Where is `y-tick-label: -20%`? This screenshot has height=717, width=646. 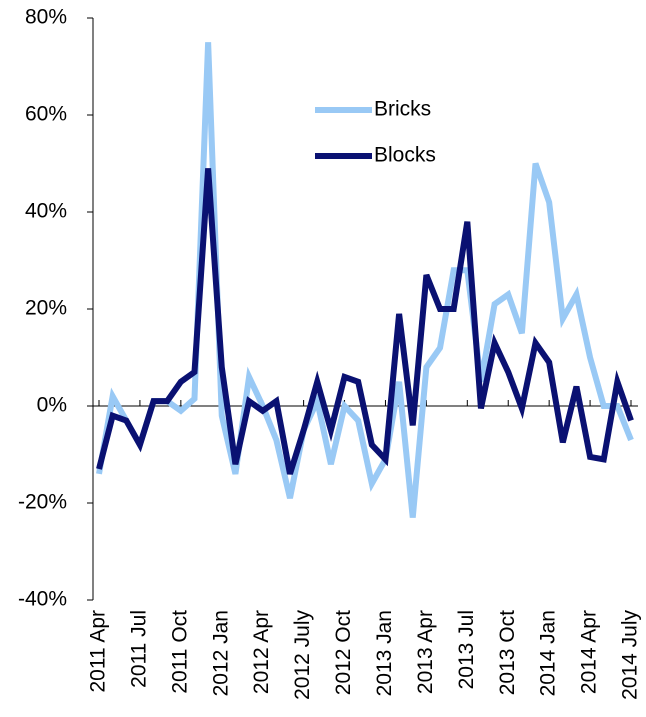
y-tick-label: -20% is located at coordinates (42, 502).